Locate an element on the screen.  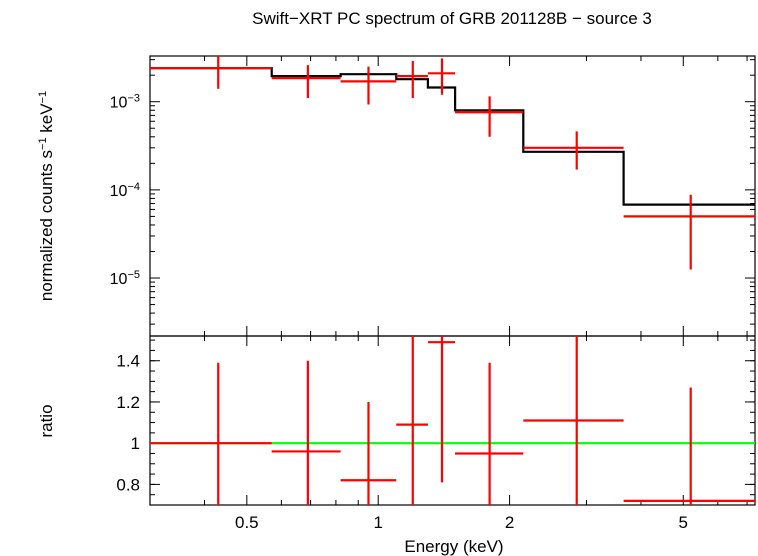
x-tick-label: 0.5 is located at coordinates (247, 522).